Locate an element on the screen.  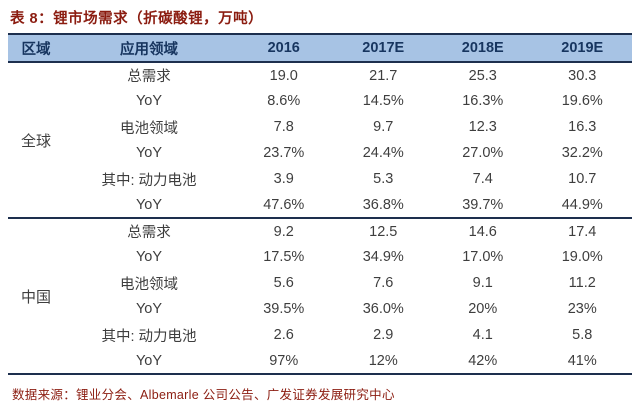
table-row: 电池领域 7.8 9.7 12.3 16.3 is located at coordinates (320, 127).